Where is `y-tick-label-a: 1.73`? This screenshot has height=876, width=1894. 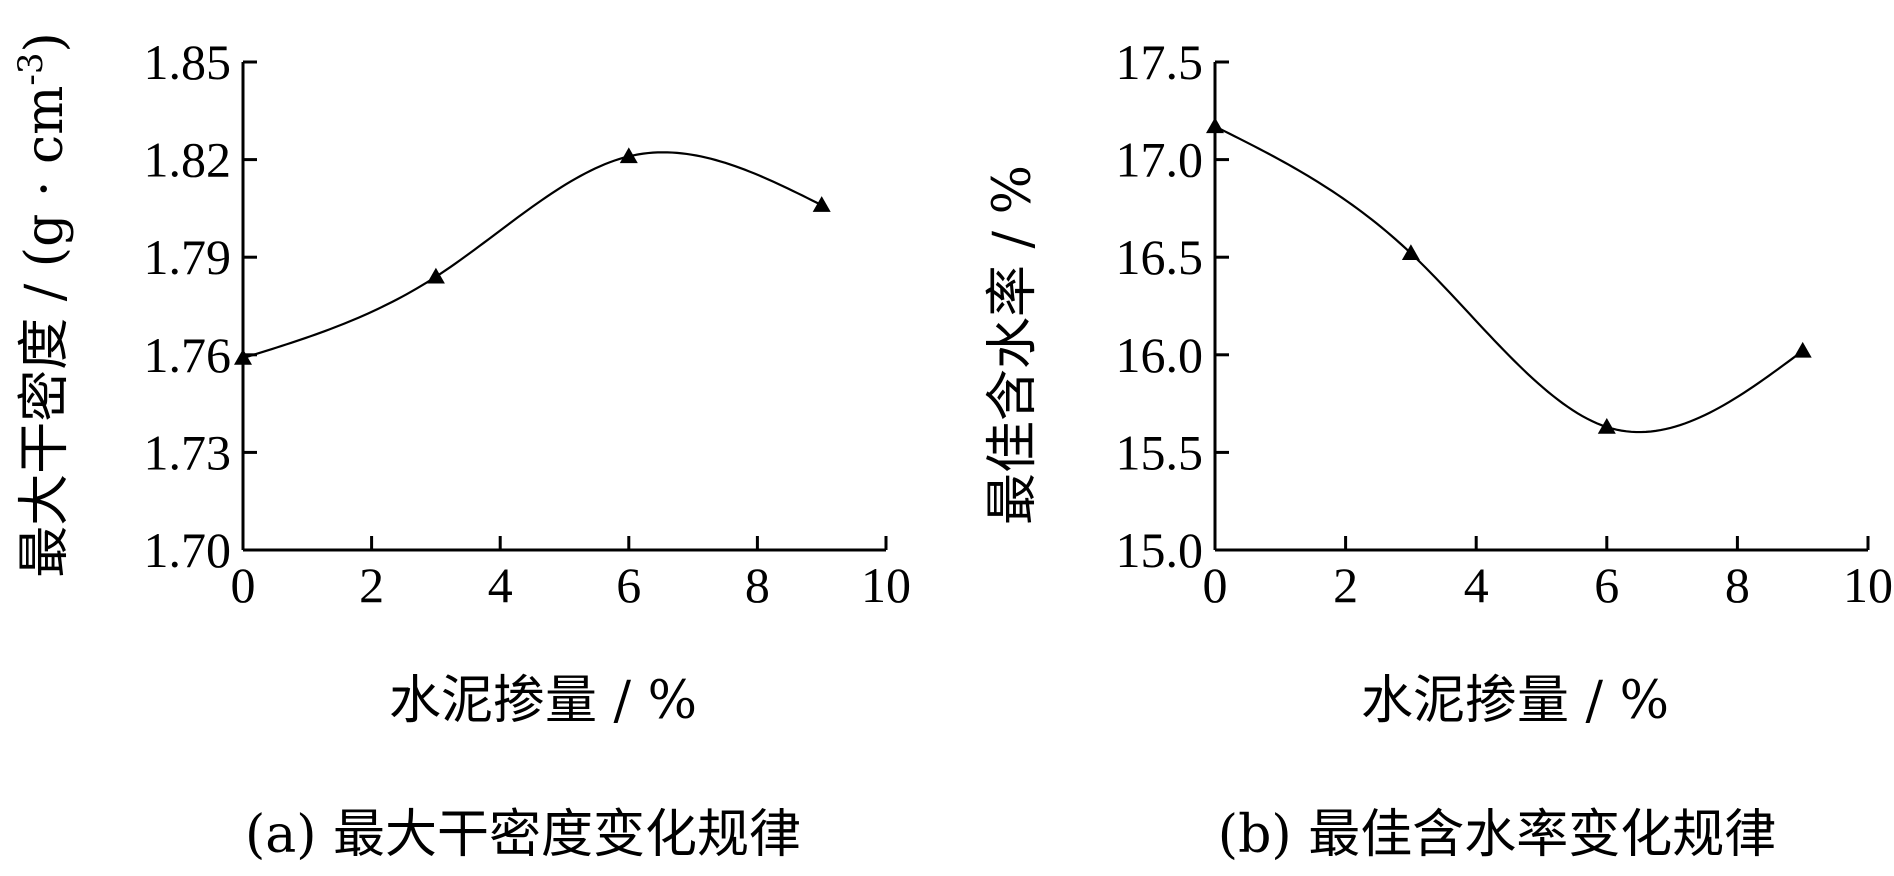 y-tick-label-a: 1.73 is located at coordinates (188, 452).